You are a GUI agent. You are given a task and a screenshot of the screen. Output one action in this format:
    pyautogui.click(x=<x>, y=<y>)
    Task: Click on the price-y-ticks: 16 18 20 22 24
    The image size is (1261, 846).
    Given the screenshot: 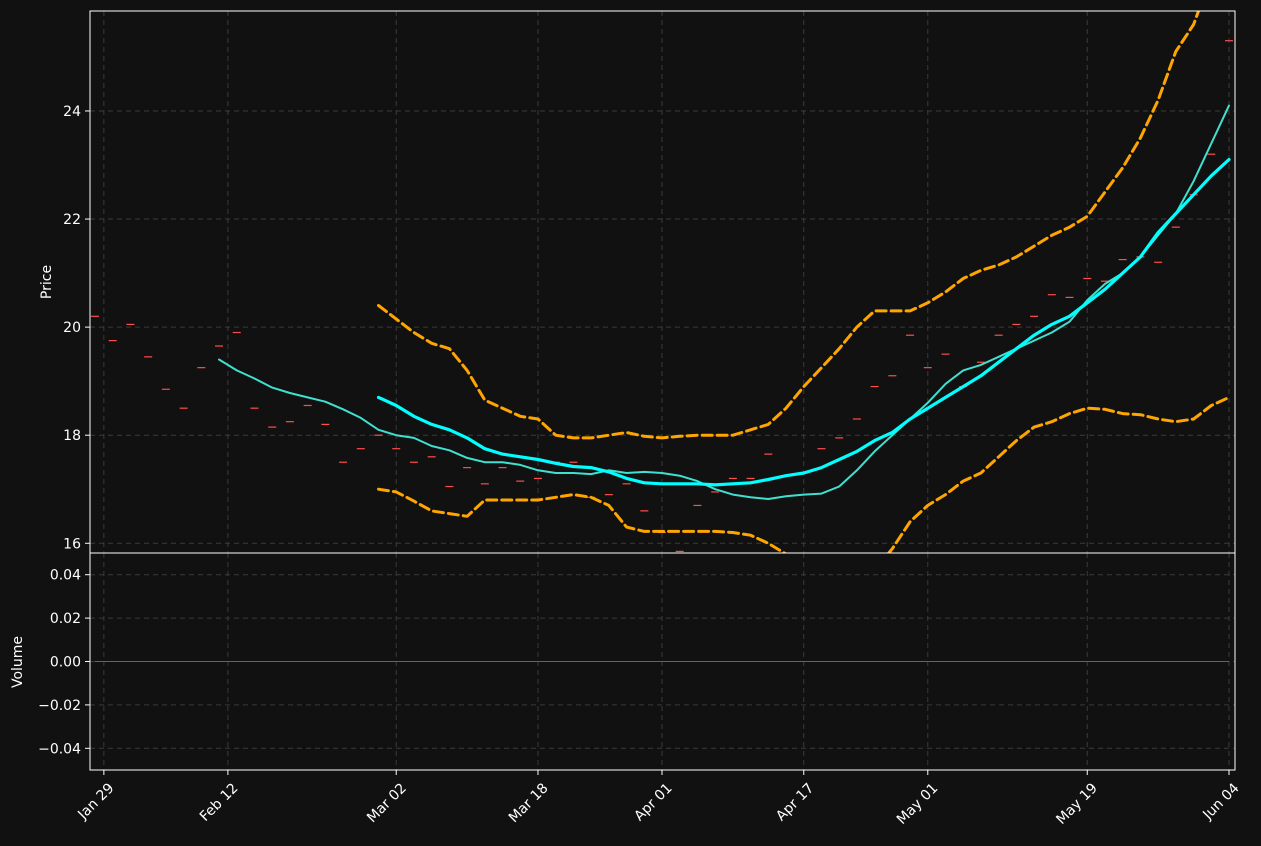 What is the action you would take?
    pyautogui.click(x=76, y=328)
    